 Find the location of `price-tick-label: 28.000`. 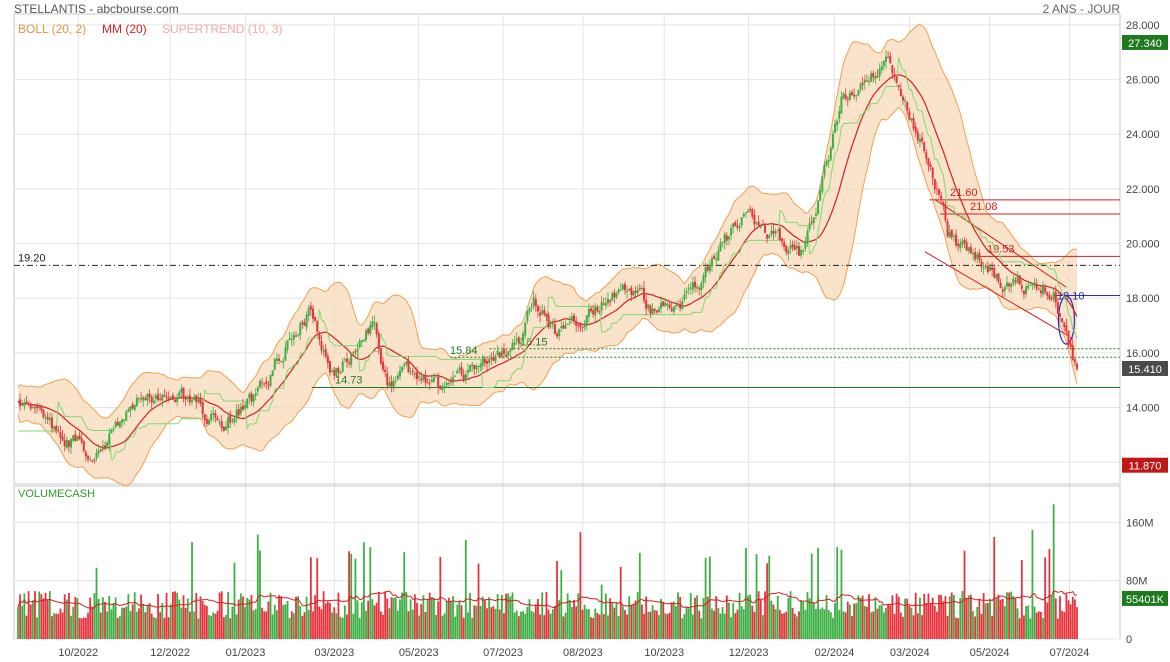

price-tick-label: 28.000 is located at coordinates (1143, 26).